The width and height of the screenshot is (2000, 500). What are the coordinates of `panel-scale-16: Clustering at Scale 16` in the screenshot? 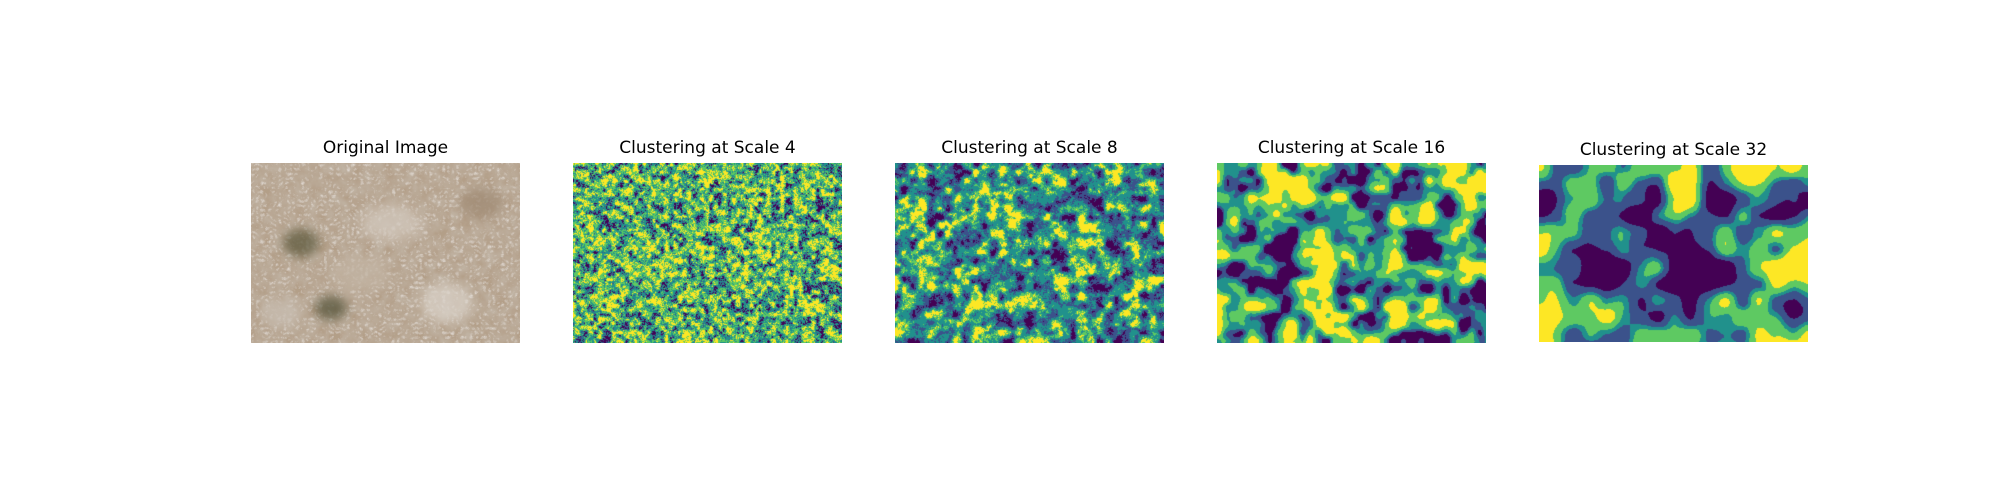 It's located at (1351, 250).